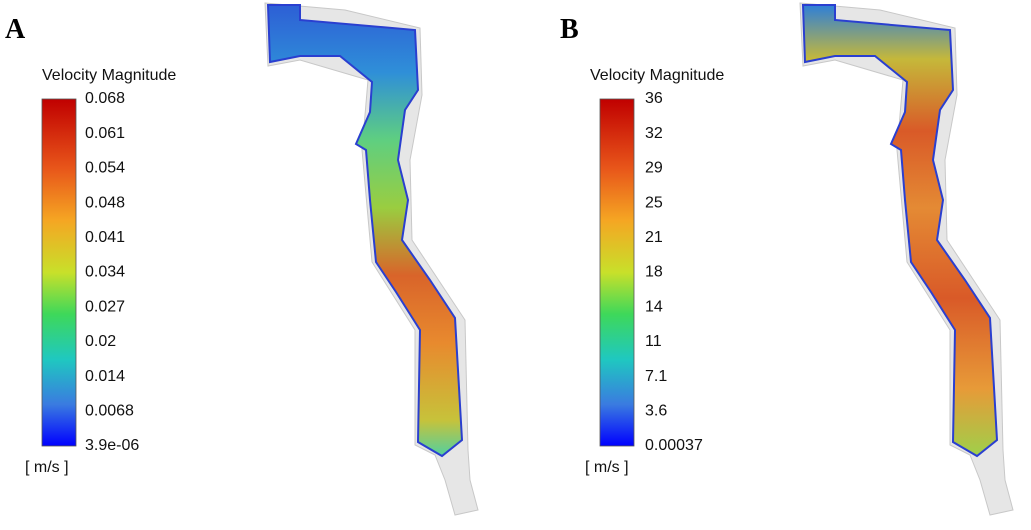 This screenshot has height=530, width=1031. Describe the element at coordinates (105, 237) in the screenshot. I see `colorbar-tick-label: 0.041` at that location.